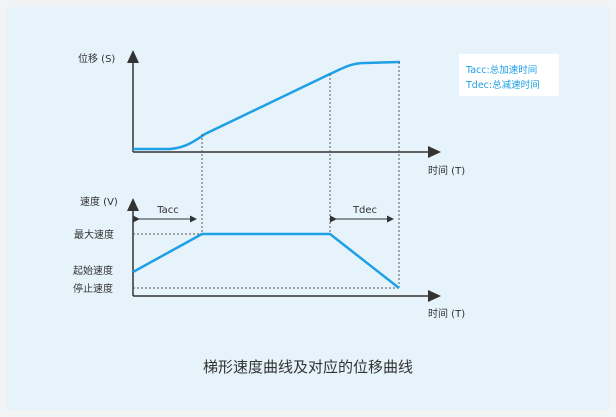 The image size is (616, 417). What do you see at coordinates (133, 204) in the screenshot?
I see `bottom-y-axis-arrow` at bounding box center [133, 204].